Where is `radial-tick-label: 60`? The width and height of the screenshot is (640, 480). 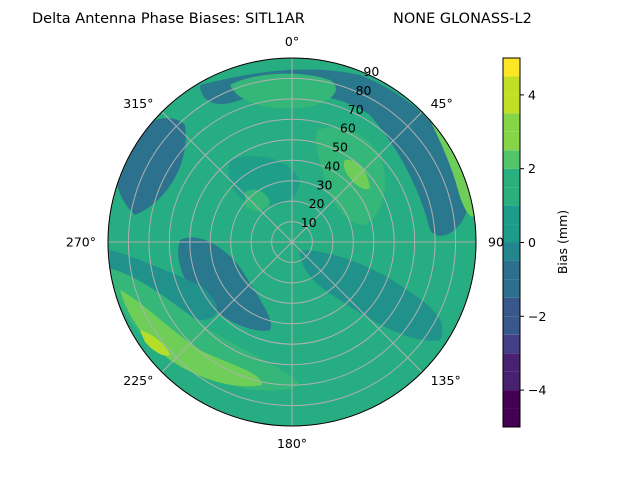 radial-tick-label: 60 is located at coordinates (348, 128).